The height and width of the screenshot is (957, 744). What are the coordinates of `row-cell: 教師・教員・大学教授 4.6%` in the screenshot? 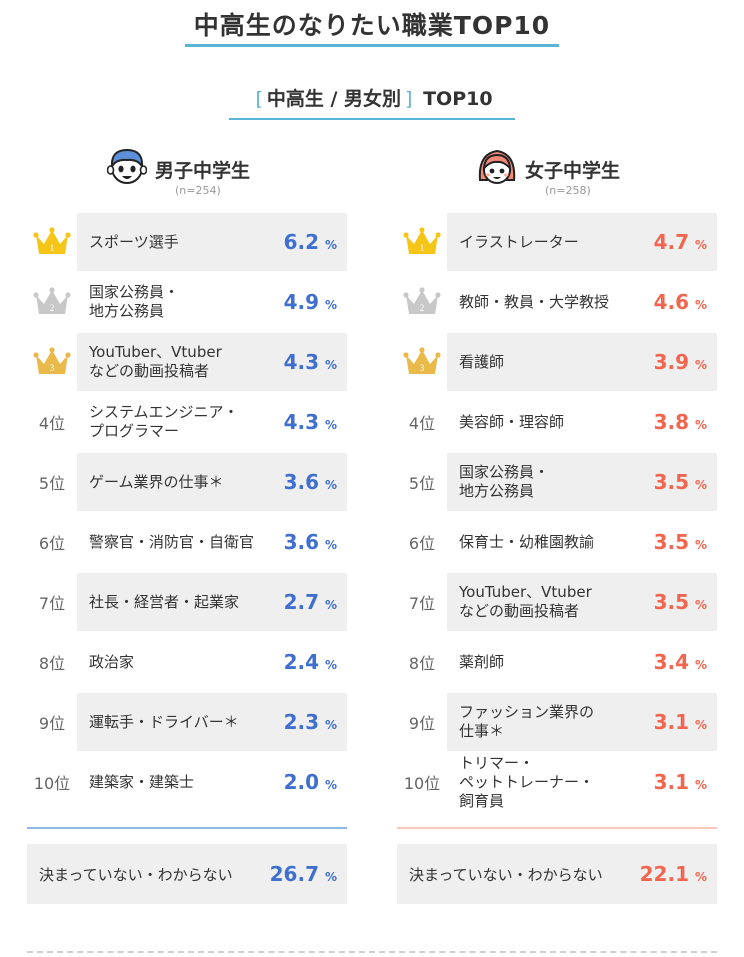 It's located at (582, 302).